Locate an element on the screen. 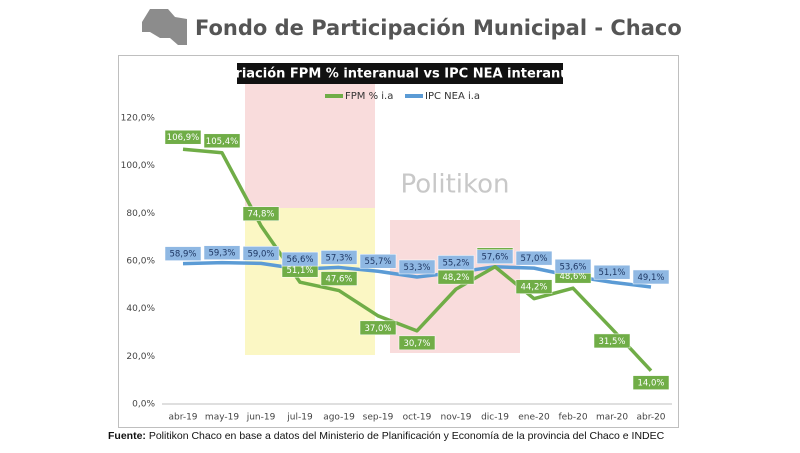  data-label: 37,0% is located at coordinates (377, 329).